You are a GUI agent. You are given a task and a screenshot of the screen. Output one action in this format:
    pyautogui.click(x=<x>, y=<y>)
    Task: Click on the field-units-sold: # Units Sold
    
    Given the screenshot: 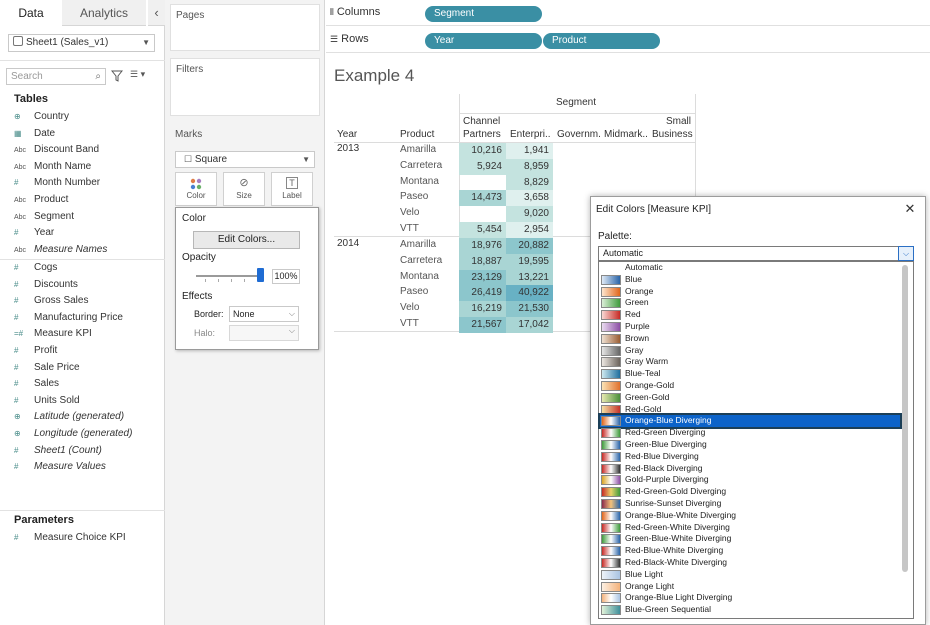 What is the action you would take?
    pyautogui.click(x=47, y=401)
    